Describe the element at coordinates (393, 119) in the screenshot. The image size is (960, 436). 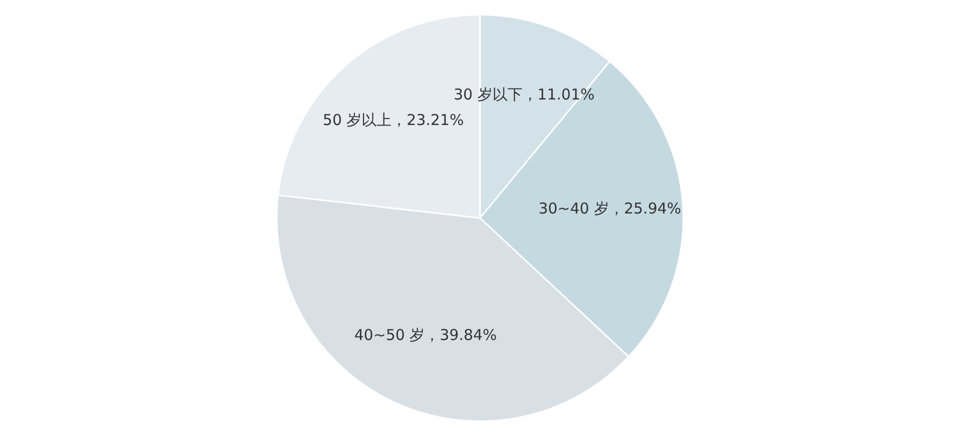
I see `slice-label: 50 岁以上，23.21%` at that location.